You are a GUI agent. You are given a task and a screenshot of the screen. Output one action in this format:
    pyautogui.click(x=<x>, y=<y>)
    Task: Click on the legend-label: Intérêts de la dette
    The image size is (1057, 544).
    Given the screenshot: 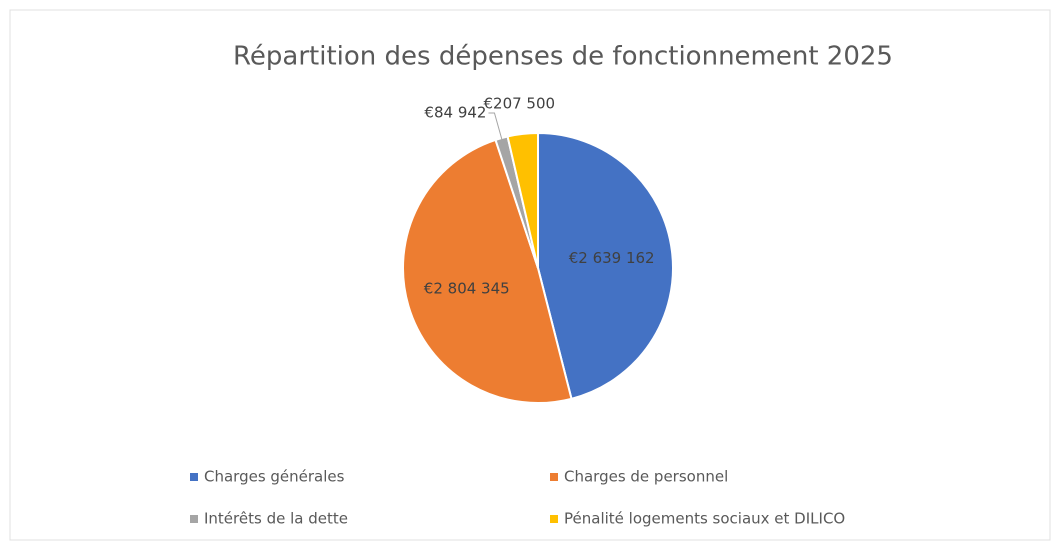 What is the action you would take?
    pyautogui.click(x=276, y=519)
    